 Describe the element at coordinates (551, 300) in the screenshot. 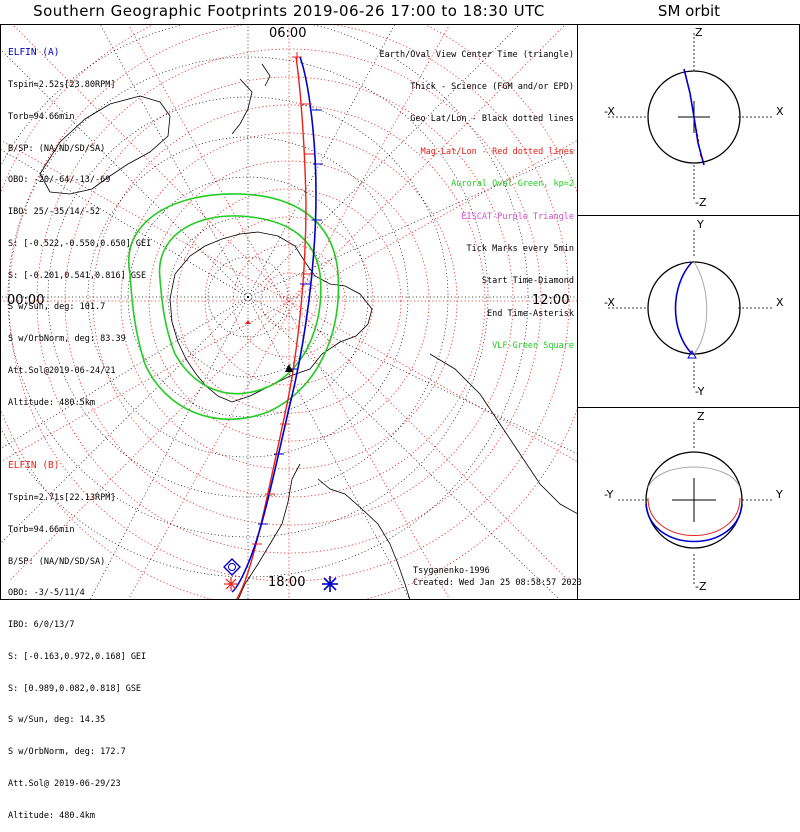

I see `time-label-right: 12:00` at that location.